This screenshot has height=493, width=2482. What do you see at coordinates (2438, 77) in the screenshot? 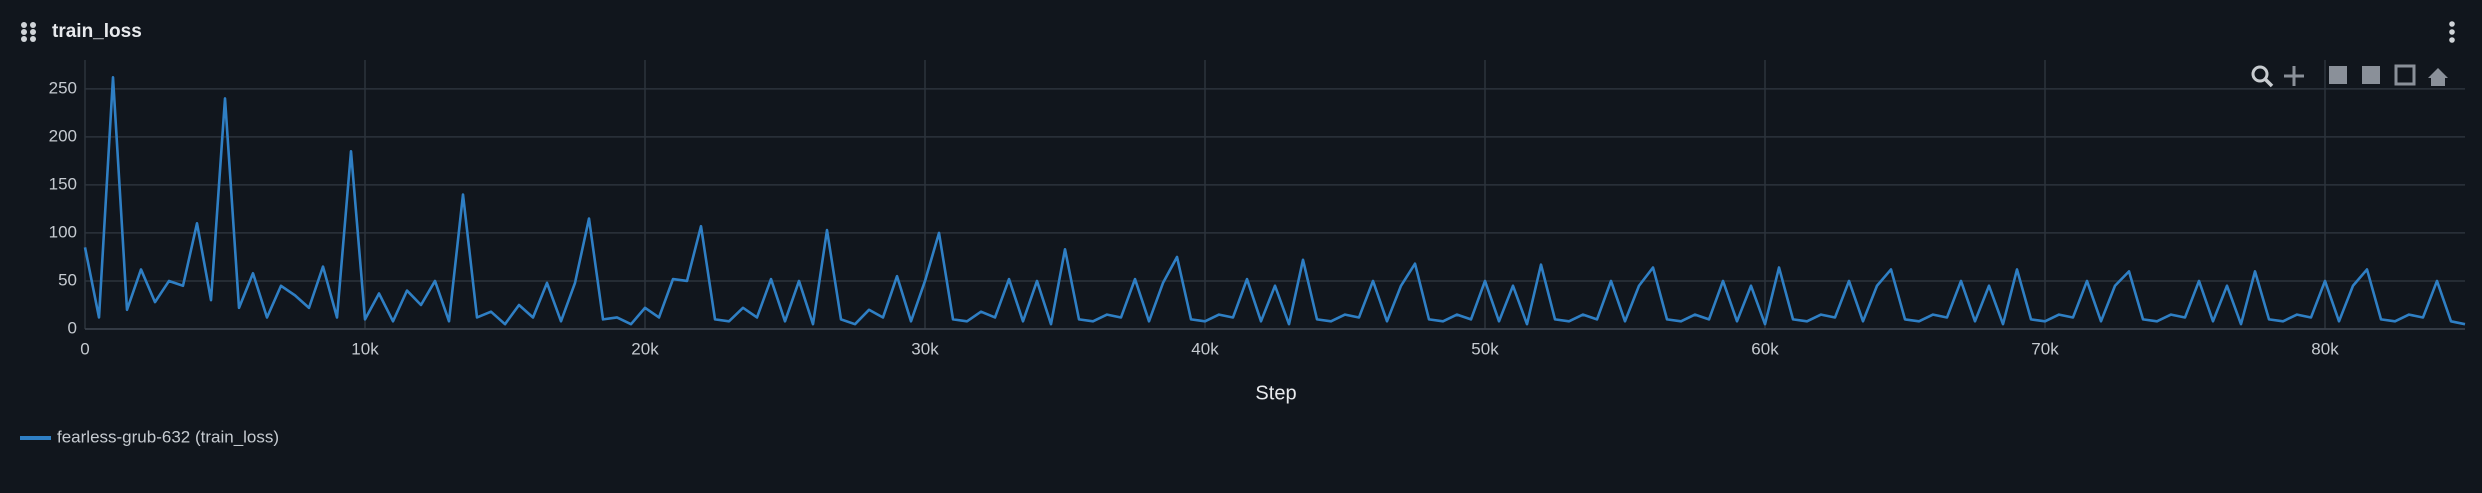
I see `reset-axes` at bounding box center [2438, 77].